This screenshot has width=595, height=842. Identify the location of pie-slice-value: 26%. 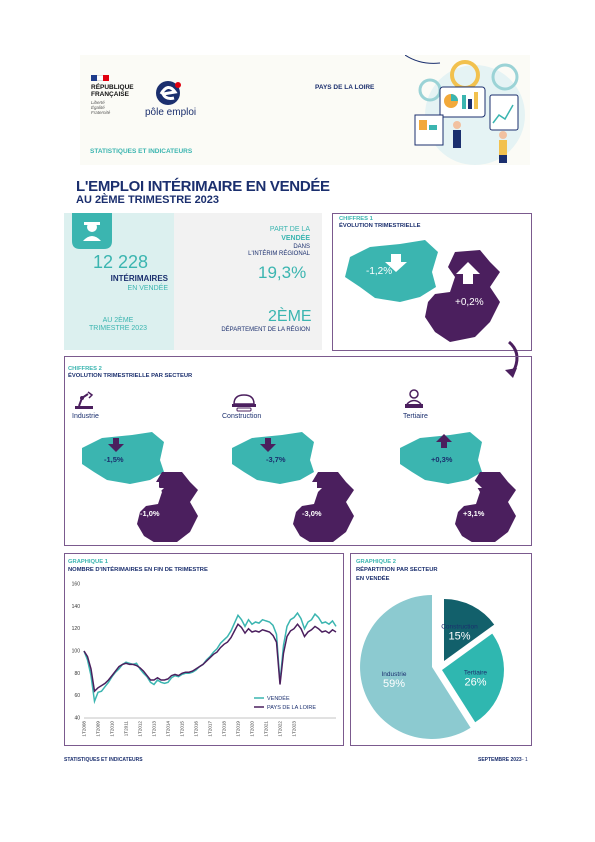
(475, 682).